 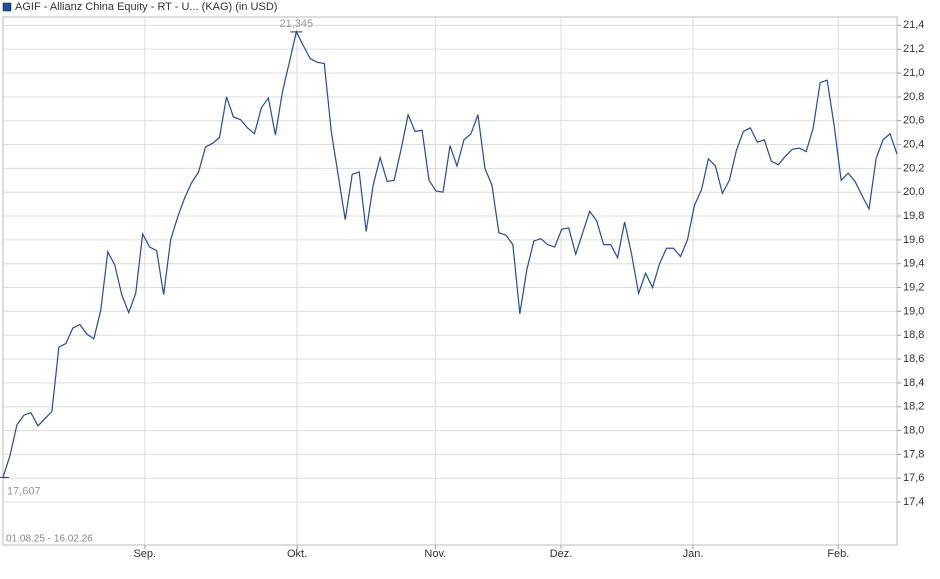 What do you see at coordinates (913, 97) in the screenshot?
I see `y-tick-label: 20,8` at bounding box center [913, 97].